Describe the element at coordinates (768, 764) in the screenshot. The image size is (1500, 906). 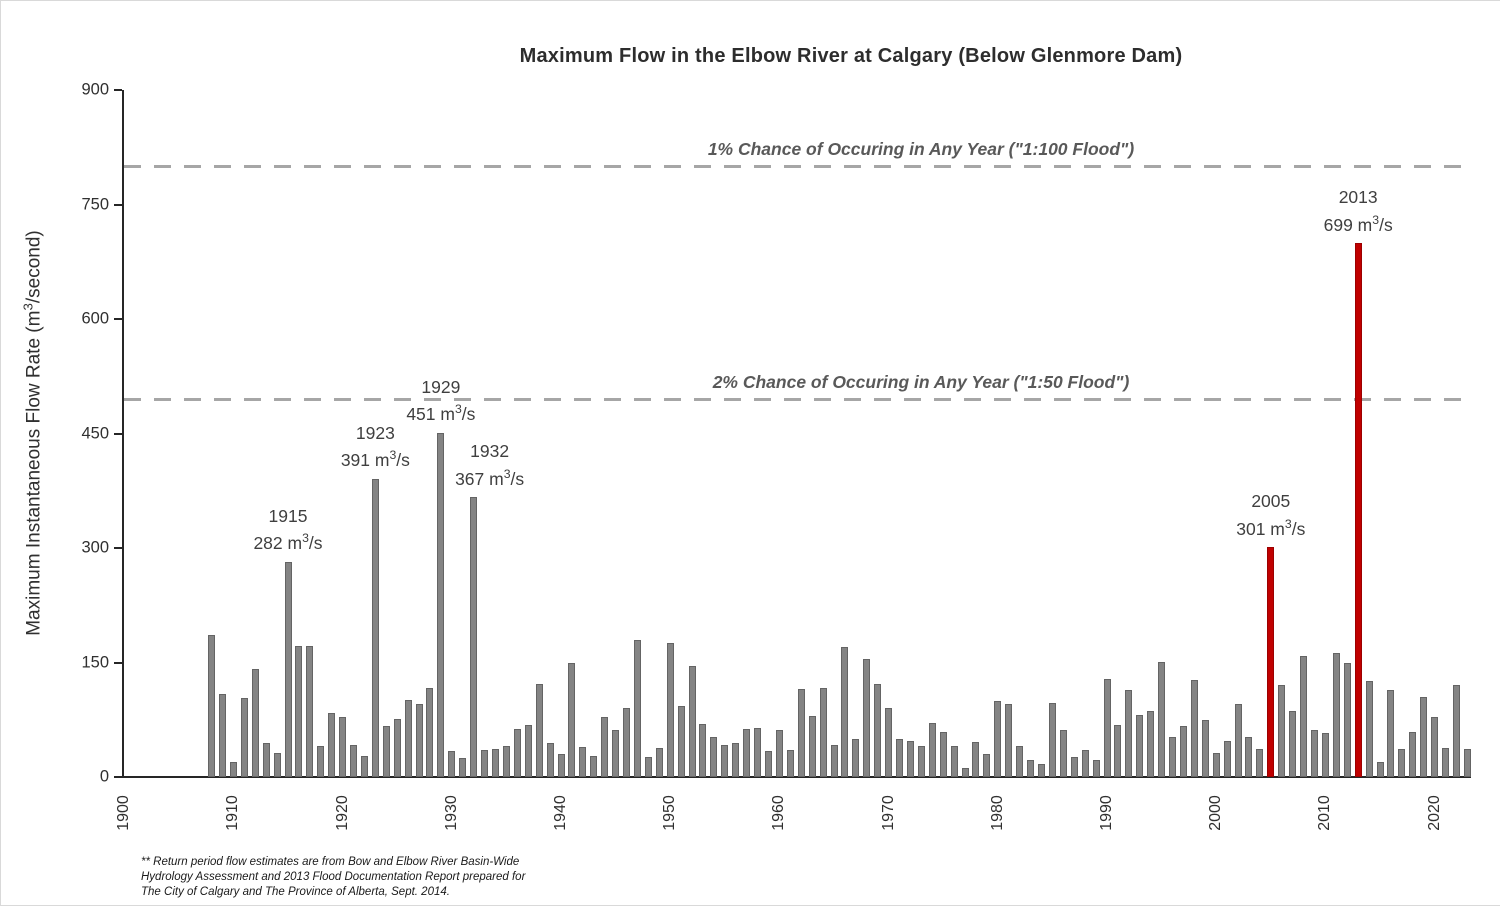
I see `bar-1959` at that location.